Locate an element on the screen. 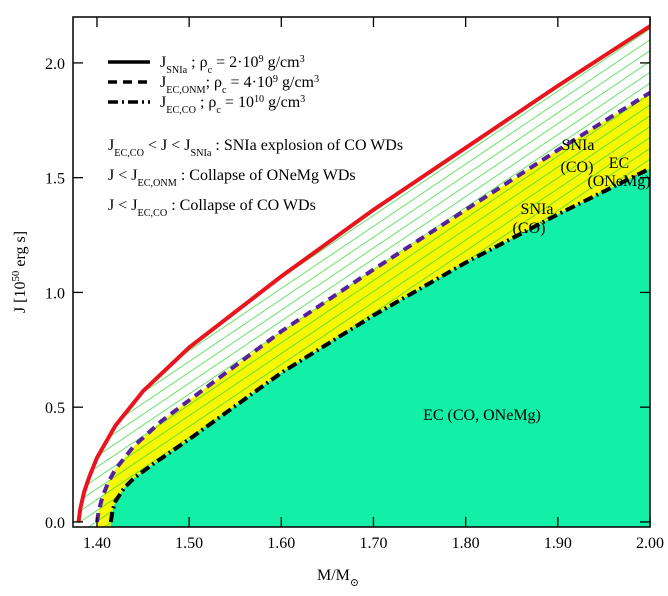 The height and width of the screenshot is (596, 668). annotation: J < JEC,CO : Collapse of CO WDs is located at coordinates (212, 208).